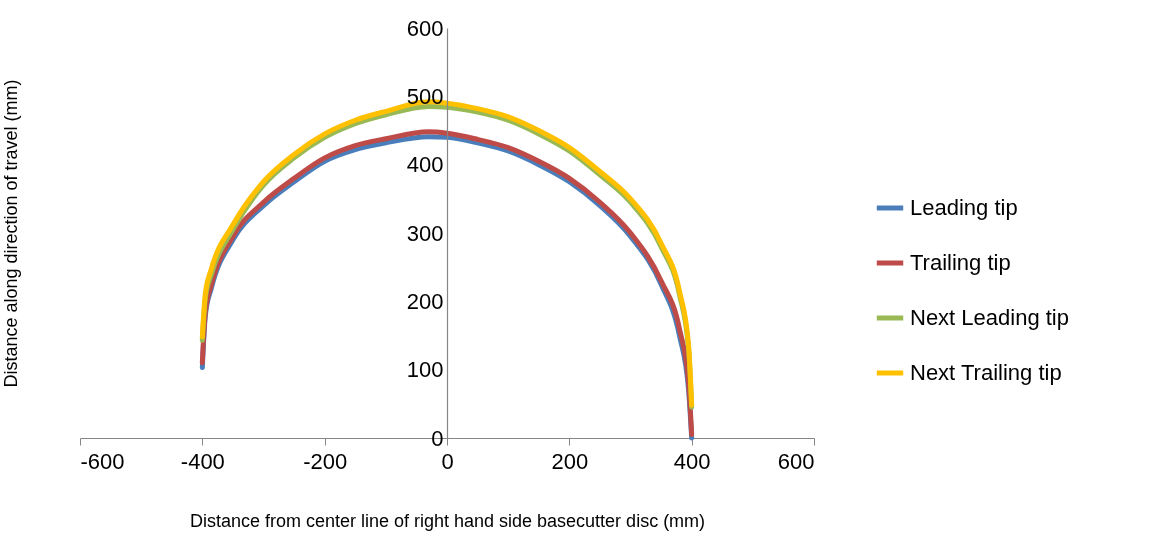 This screenshot has width=1155, height=538. What do you see at coordinates (102, 461) in the screenshot?
I see `x-tick-label: -600` at bounding box center [102, 461].